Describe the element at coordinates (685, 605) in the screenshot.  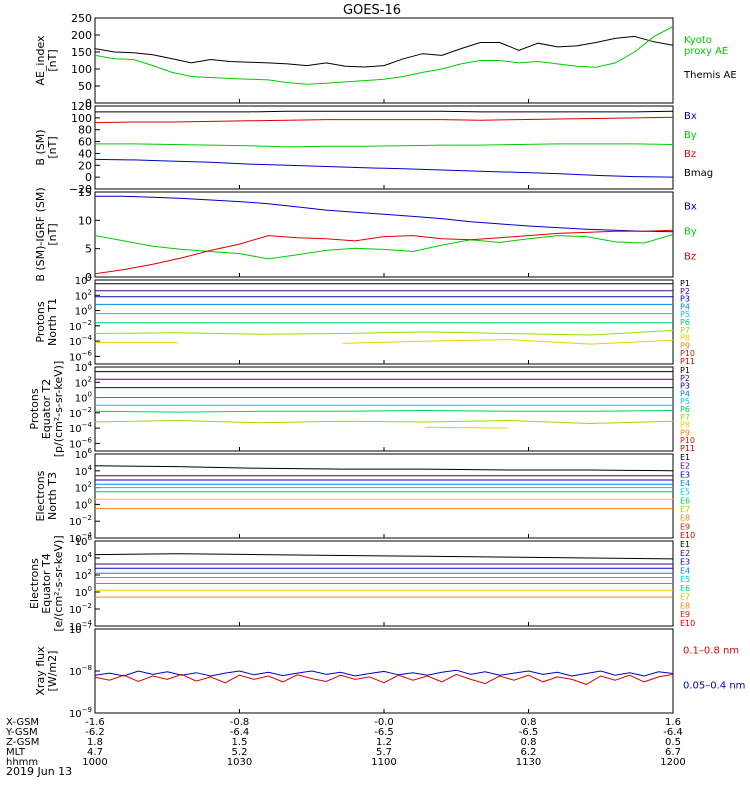
I see `legend-entry: E8` at that location.